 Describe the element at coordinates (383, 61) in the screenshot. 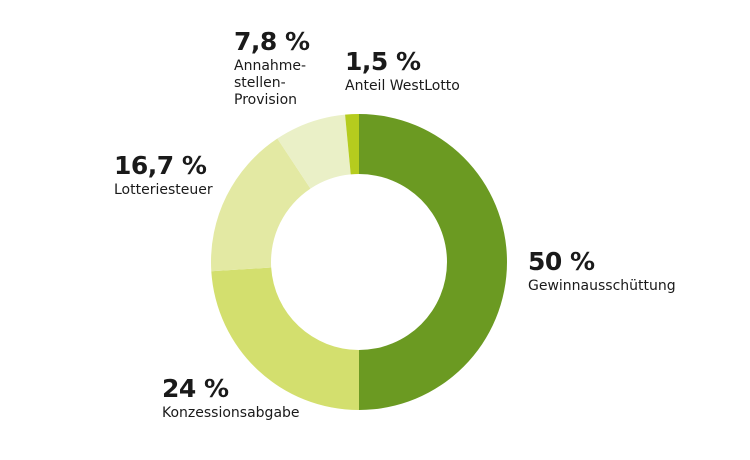

I see `slice-percent: 1,5 %` at that location.